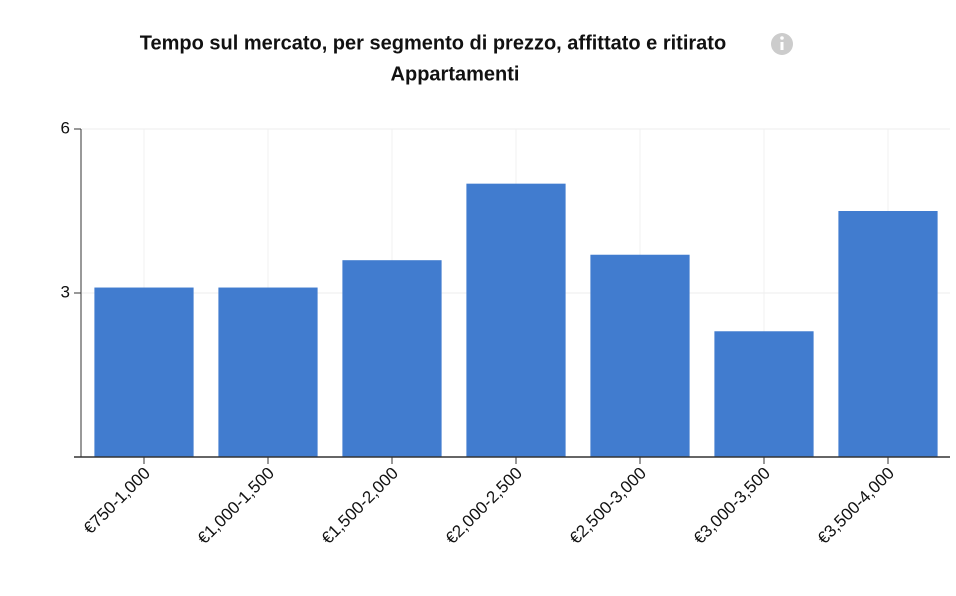  Describe the element at coordinates (484, 506) in the screenshot. I see `x-tick-label: €2,000-2,500` at that location.